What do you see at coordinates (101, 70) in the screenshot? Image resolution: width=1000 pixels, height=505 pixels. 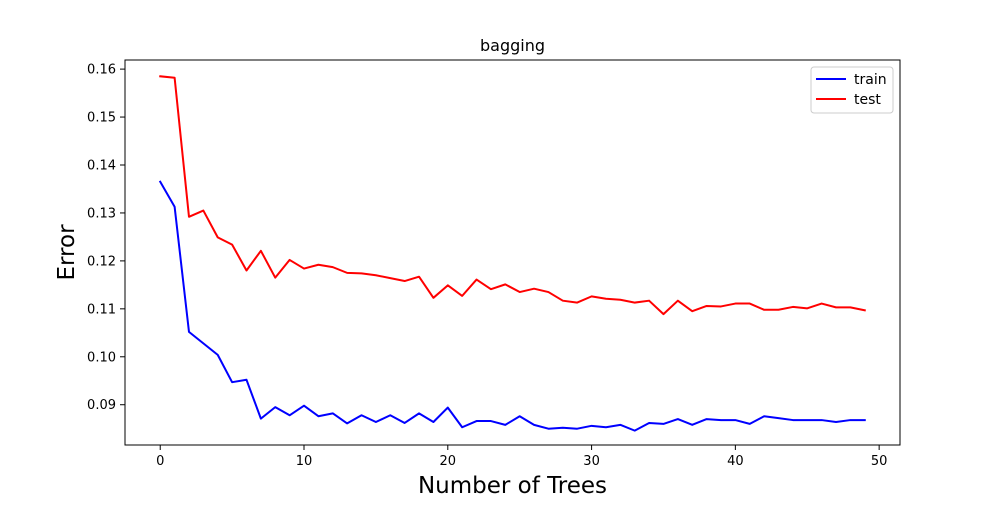 I see `y-tick-label: 0.16` at bounding box center [101, 70].